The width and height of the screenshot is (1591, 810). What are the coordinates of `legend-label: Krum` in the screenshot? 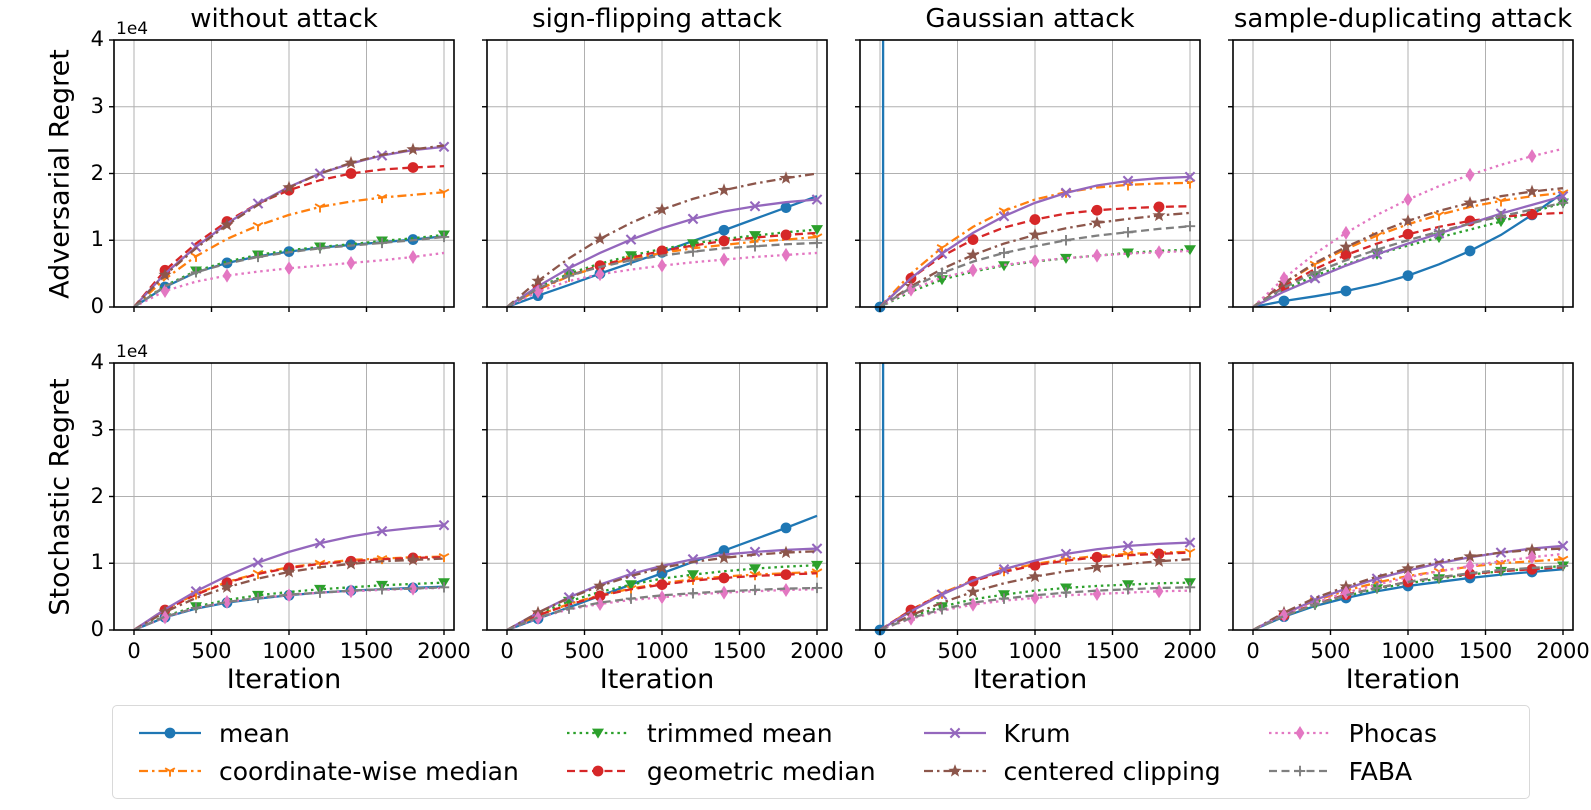 It's located at (1037, 733).